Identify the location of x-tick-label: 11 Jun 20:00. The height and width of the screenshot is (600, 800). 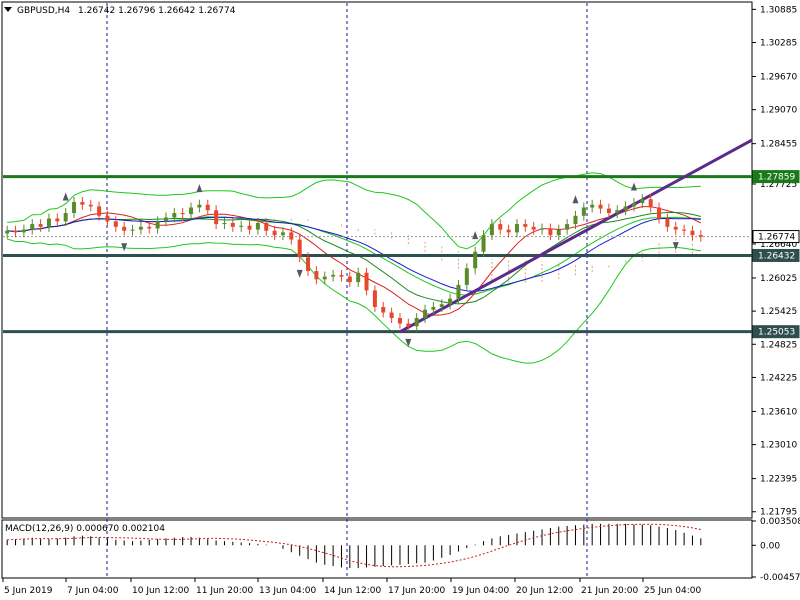
(224, 591).